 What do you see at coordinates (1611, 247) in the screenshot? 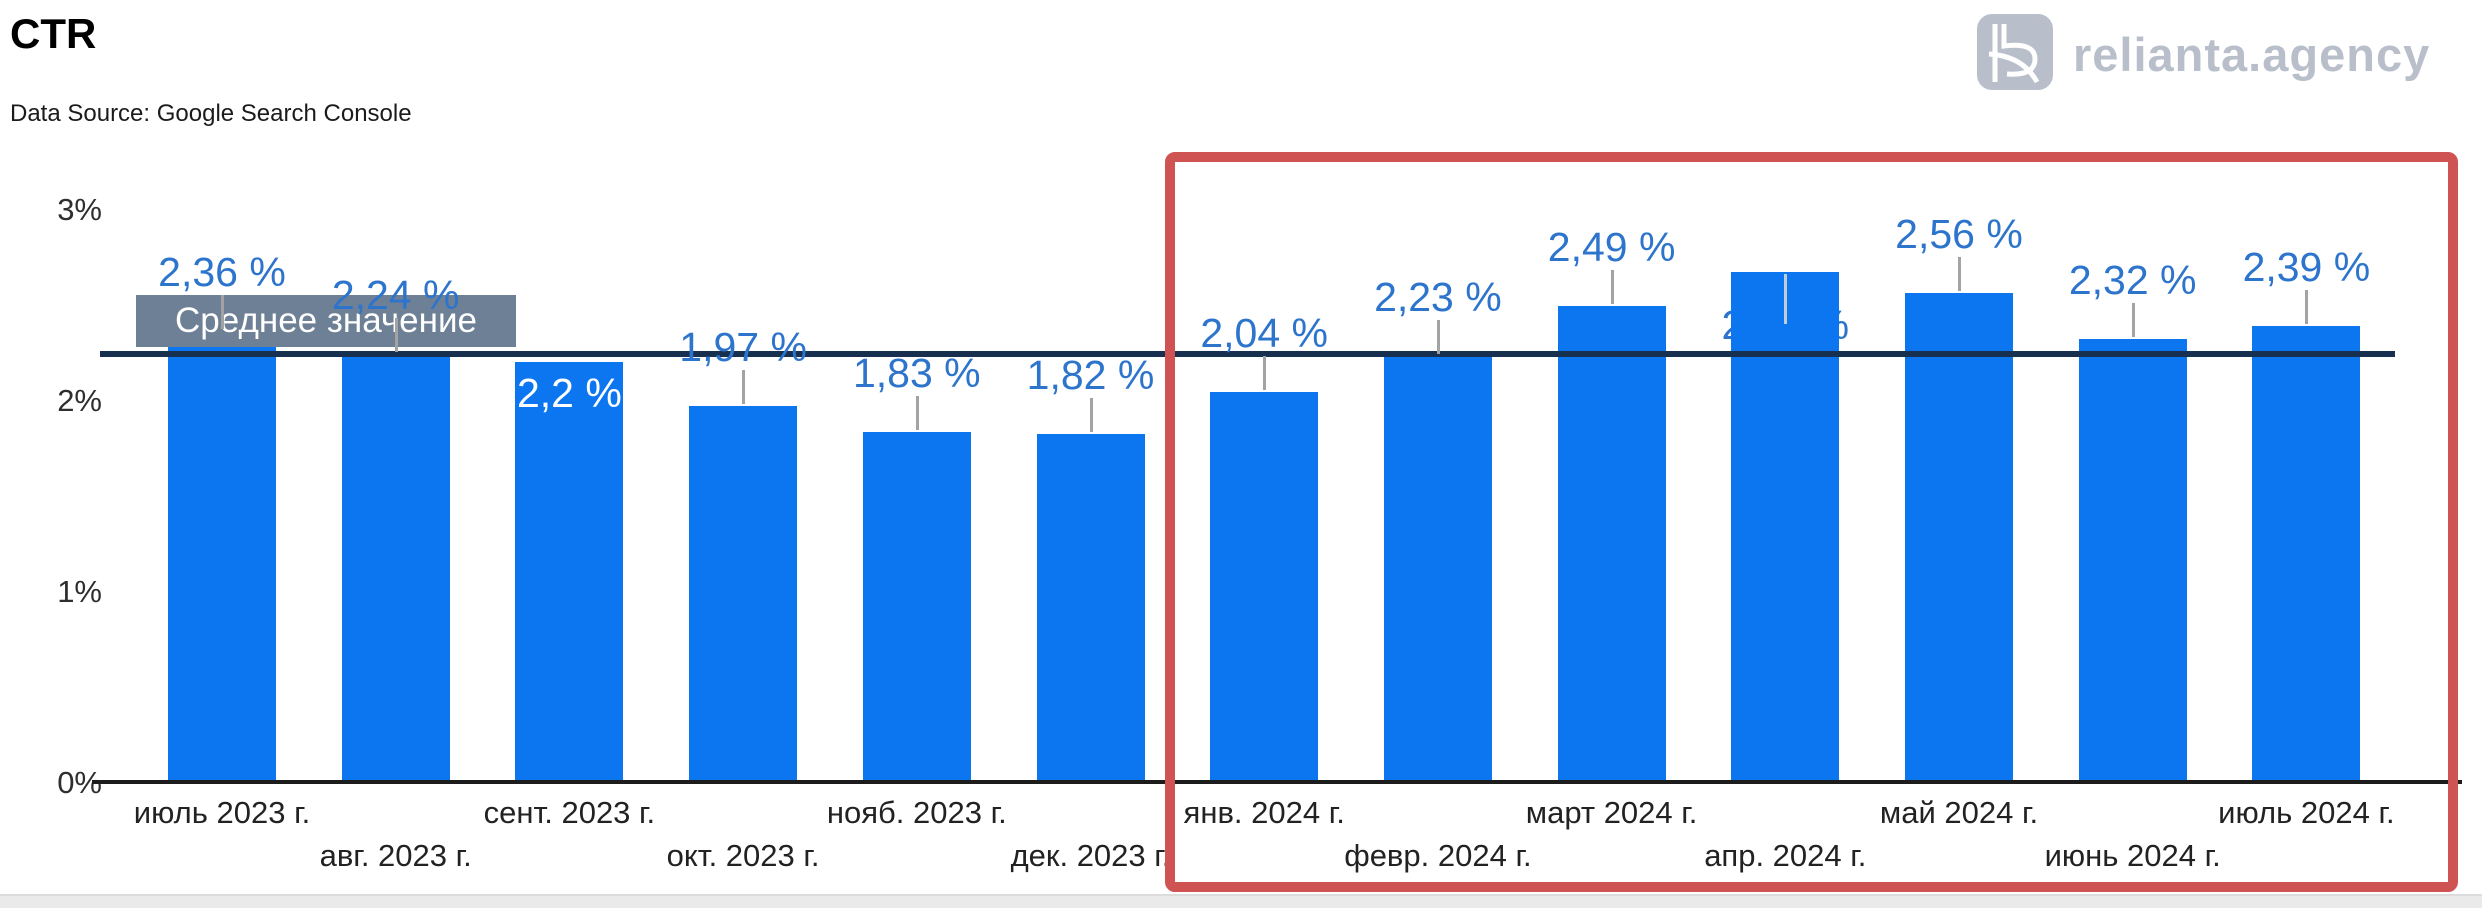
I see `bar-data-label: 2,49 %` at bounding box center [1611, 247].